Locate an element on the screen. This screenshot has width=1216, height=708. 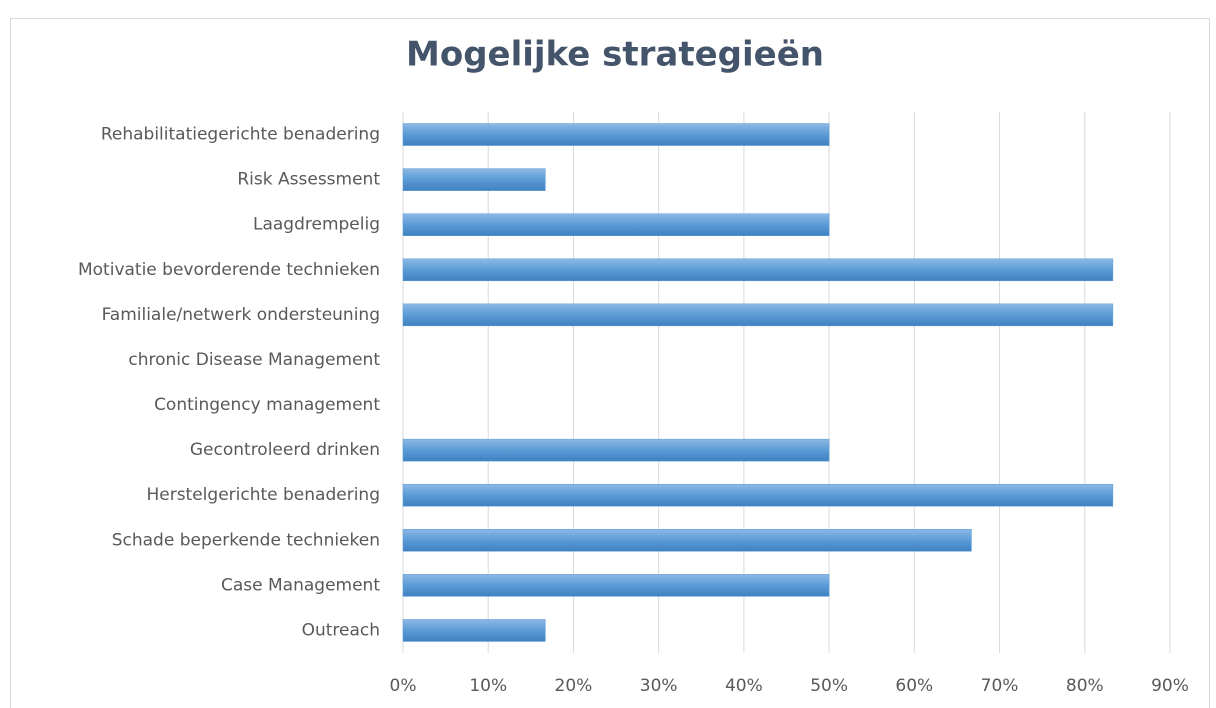
x-tick-label: 70% is located at coordinates (1000, 686).